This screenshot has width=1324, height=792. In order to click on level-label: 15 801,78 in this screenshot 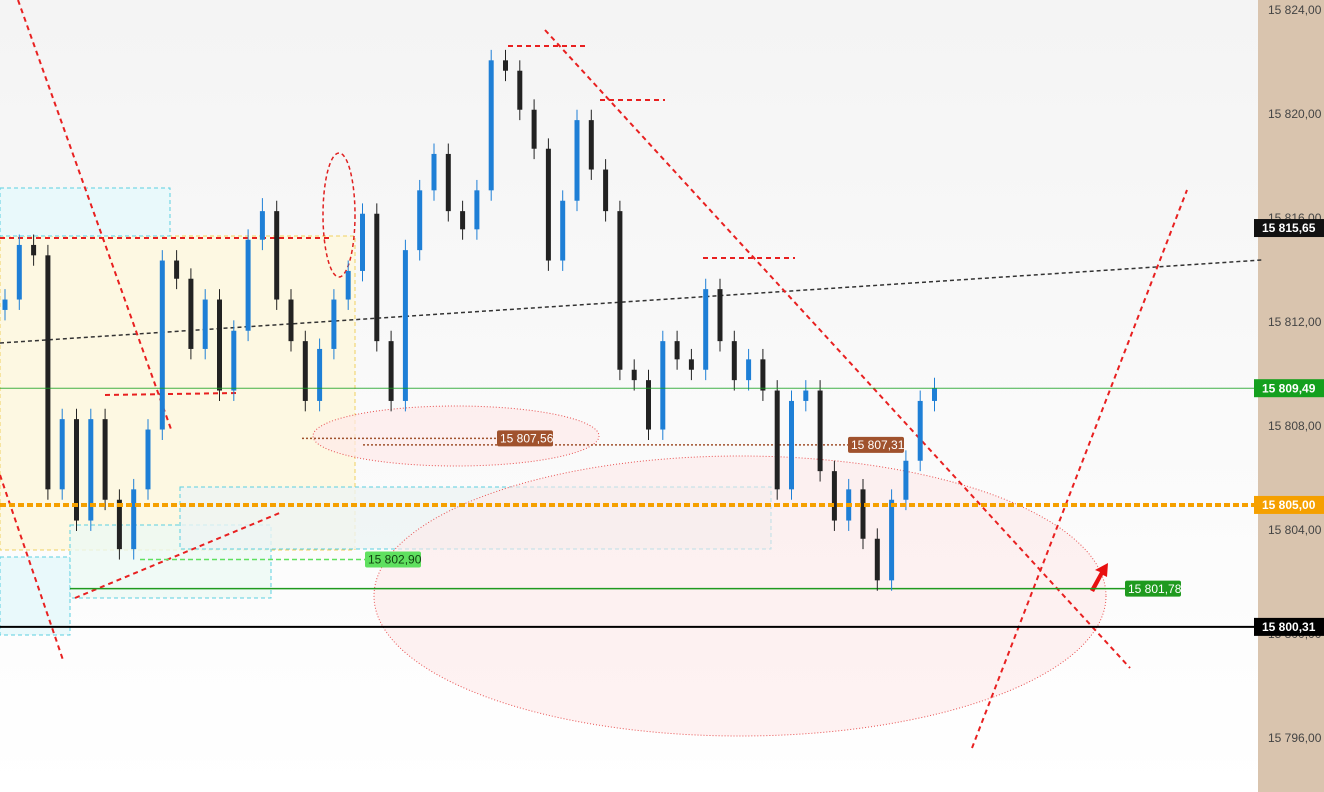, I will do `click(1155, 589)`.